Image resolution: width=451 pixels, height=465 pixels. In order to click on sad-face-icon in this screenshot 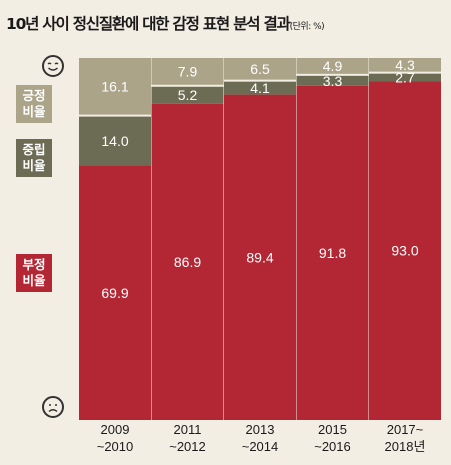, I will do `click(53, 407)`.